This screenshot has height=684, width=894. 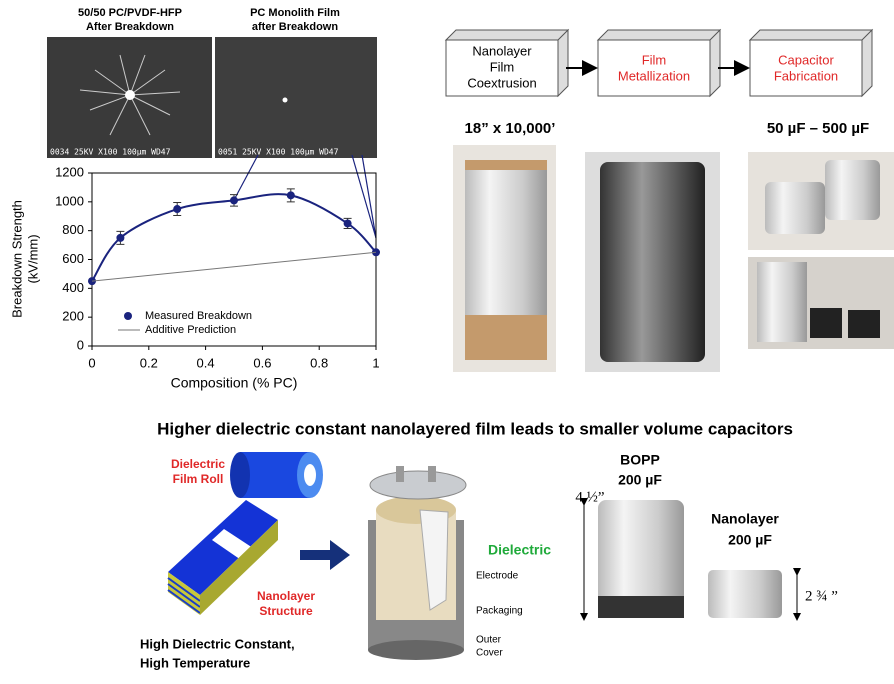 I want to click on y-axis-label: (kV/mm), so click(x=32, y=258).